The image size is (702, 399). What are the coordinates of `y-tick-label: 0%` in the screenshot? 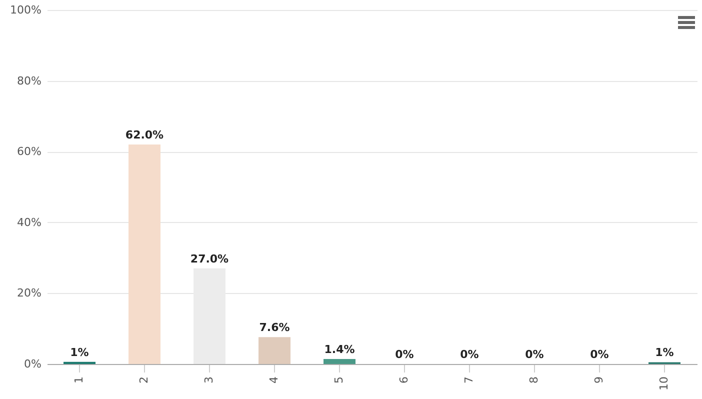 It's located at (33, 364).